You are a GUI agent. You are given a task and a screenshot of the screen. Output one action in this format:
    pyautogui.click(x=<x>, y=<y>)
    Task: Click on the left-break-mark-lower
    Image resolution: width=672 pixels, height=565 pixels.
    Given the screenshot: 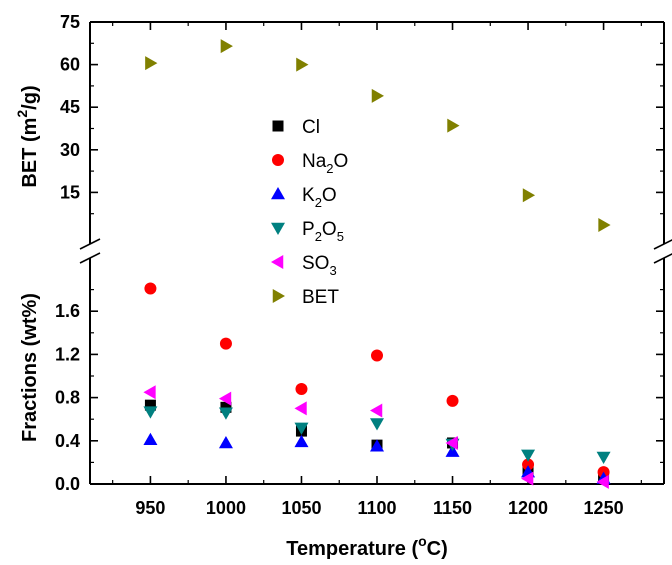 What is the action you would take?
    pyautogui.click(x=90, y=258)
    